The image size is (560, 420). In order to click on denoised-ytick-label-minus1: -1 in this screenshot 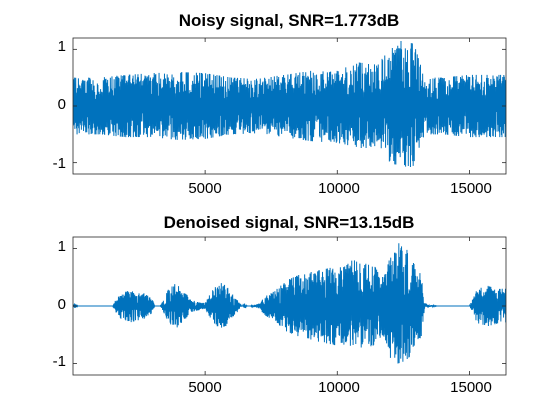, I will do `click(59, 361)`.